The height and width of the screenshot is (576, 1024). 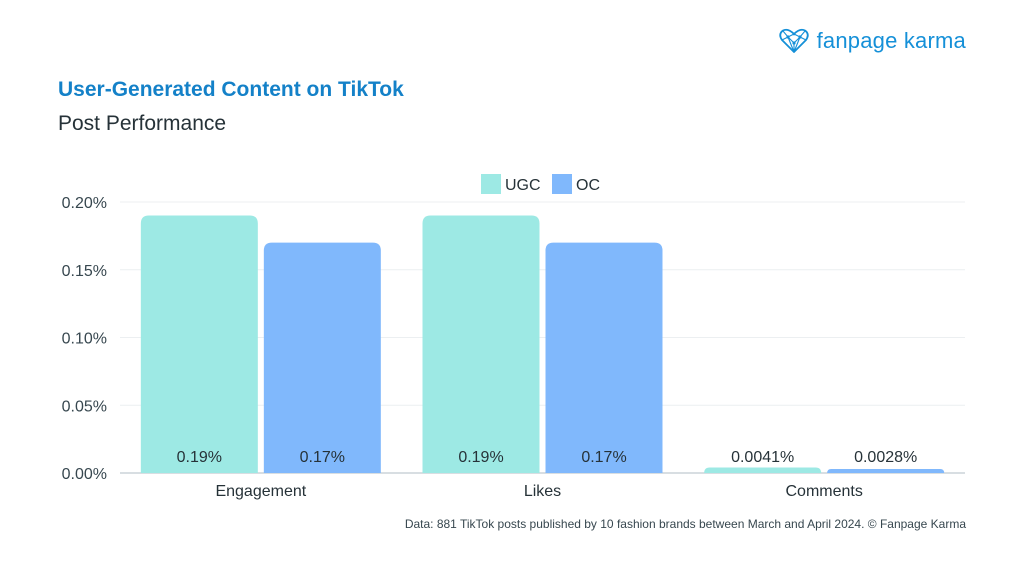 I want to click on legend-swatch-ugc, so click(x=491, y=184).